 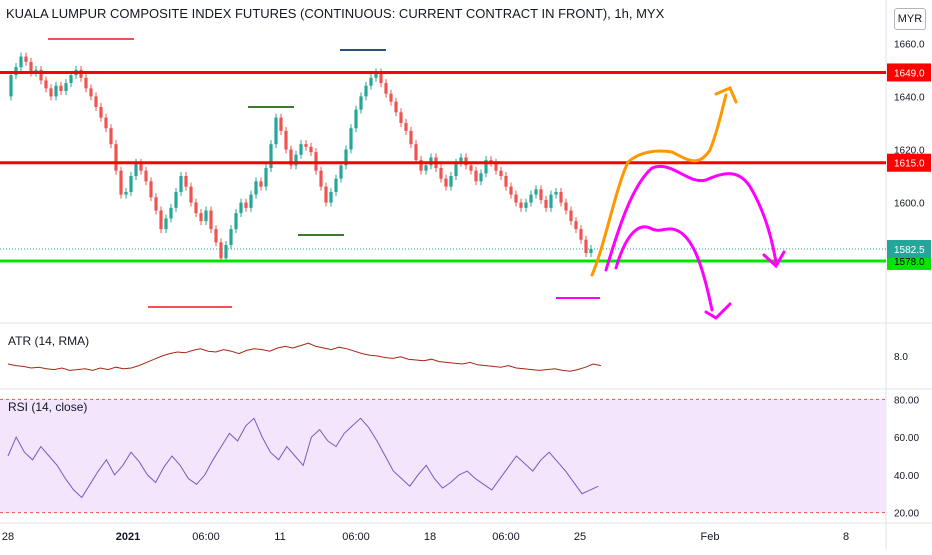 I want to click on price-level-label: 1615.0, so click(x=909, y=164).